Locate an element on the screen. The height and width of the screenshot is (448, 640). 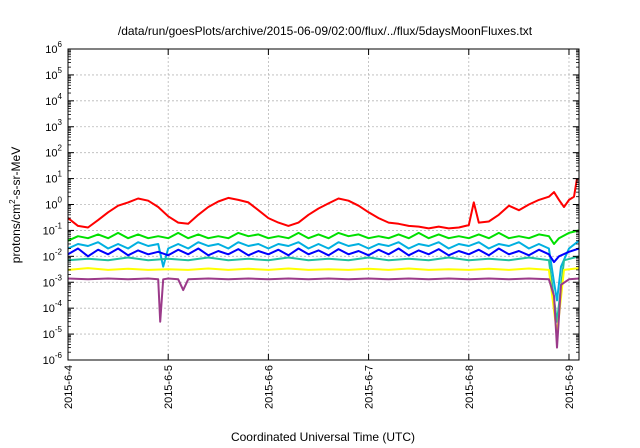
y-tick-label-exponent: 3 is located at coordinates (60, 122).